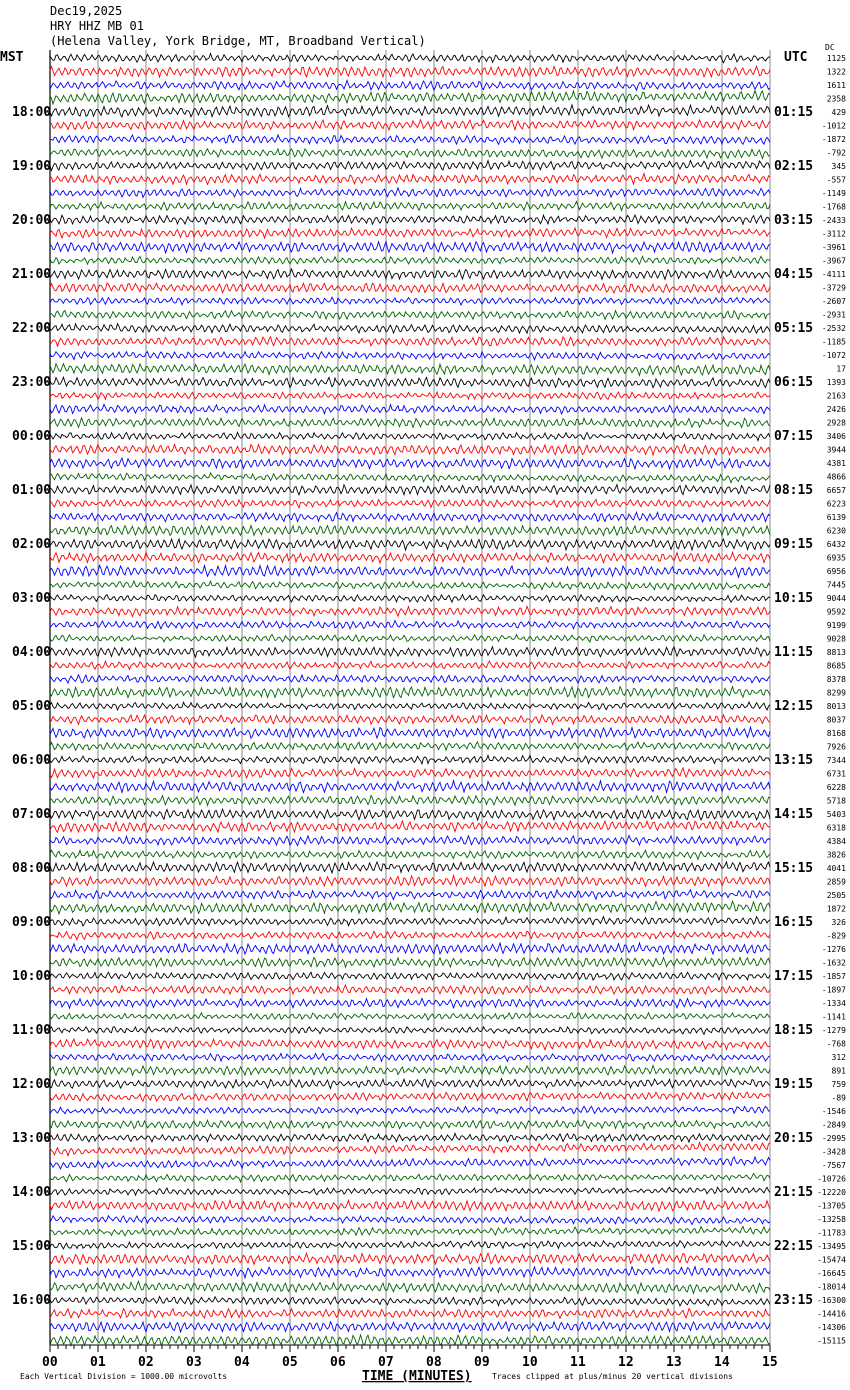  What do you see at coordinates (31, 598) in the screenshot?
I see `mst-hour-label: 03:00` at bounding box center [31, 598].